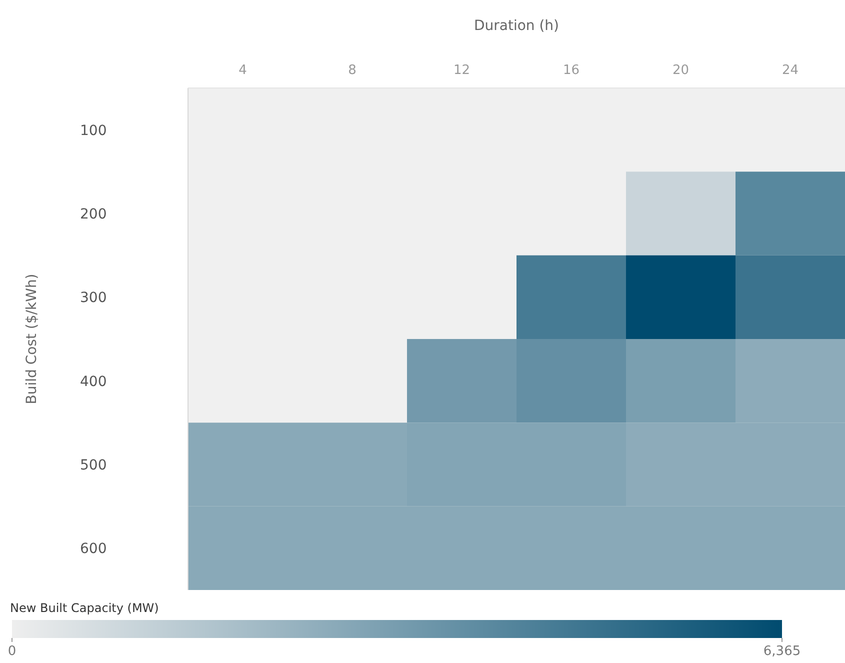 This screenshot has height=663, width=845. What do you see at coordinates (93, 298) in the screenshot?
I see `y-tick-label: 300` at bounding box center [93, 298].